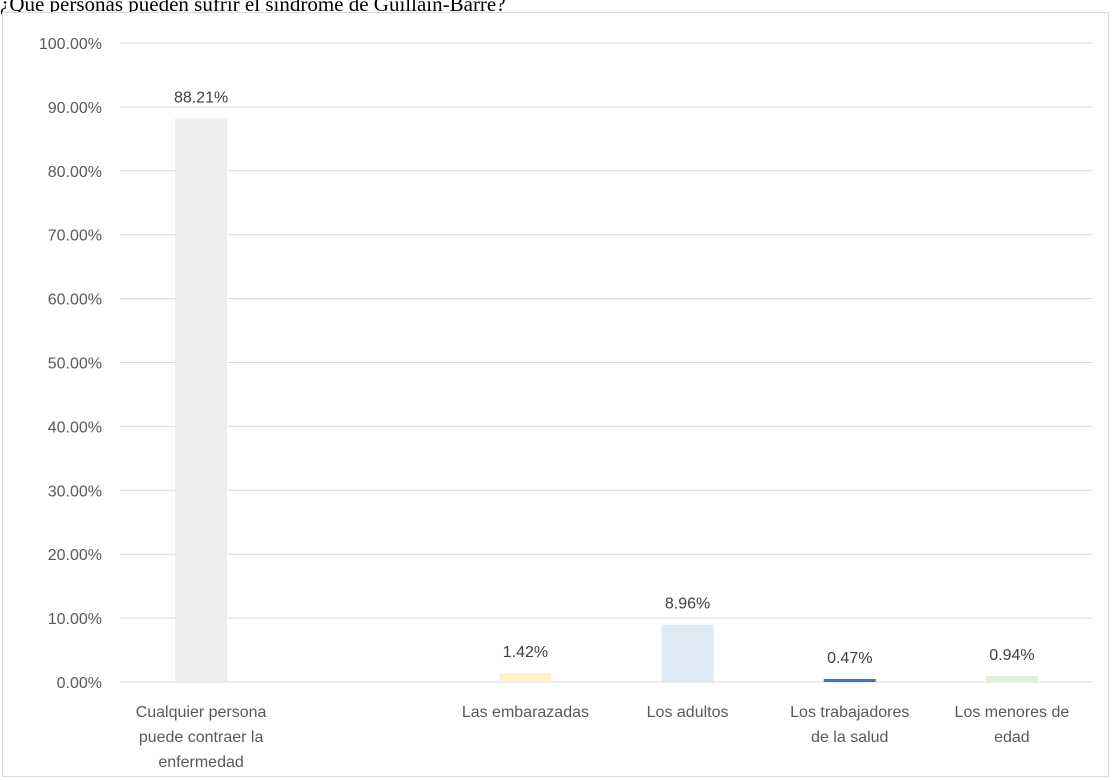 The height and width of the screenshot is (780, 1113). I want to click on data-label: 0.47%, so click(849, 658).